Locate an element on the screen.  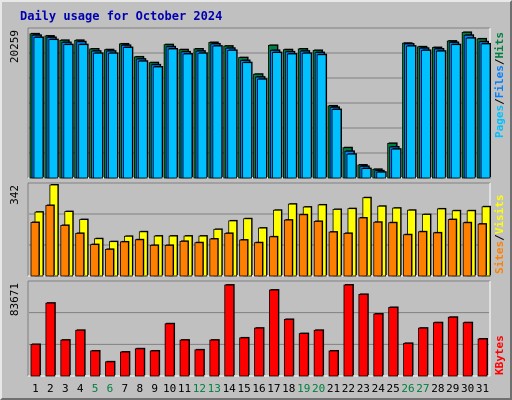
day-label: 15 is located at coordinates (243, 388).